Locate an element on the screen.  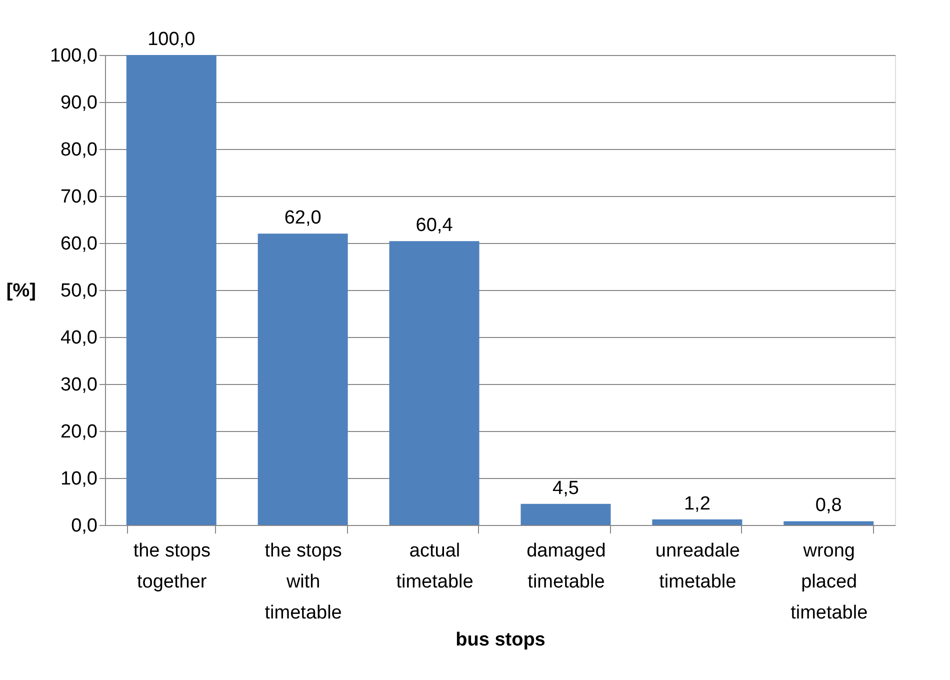
y-axis-title: [%] is located at coordinates (21, 291).